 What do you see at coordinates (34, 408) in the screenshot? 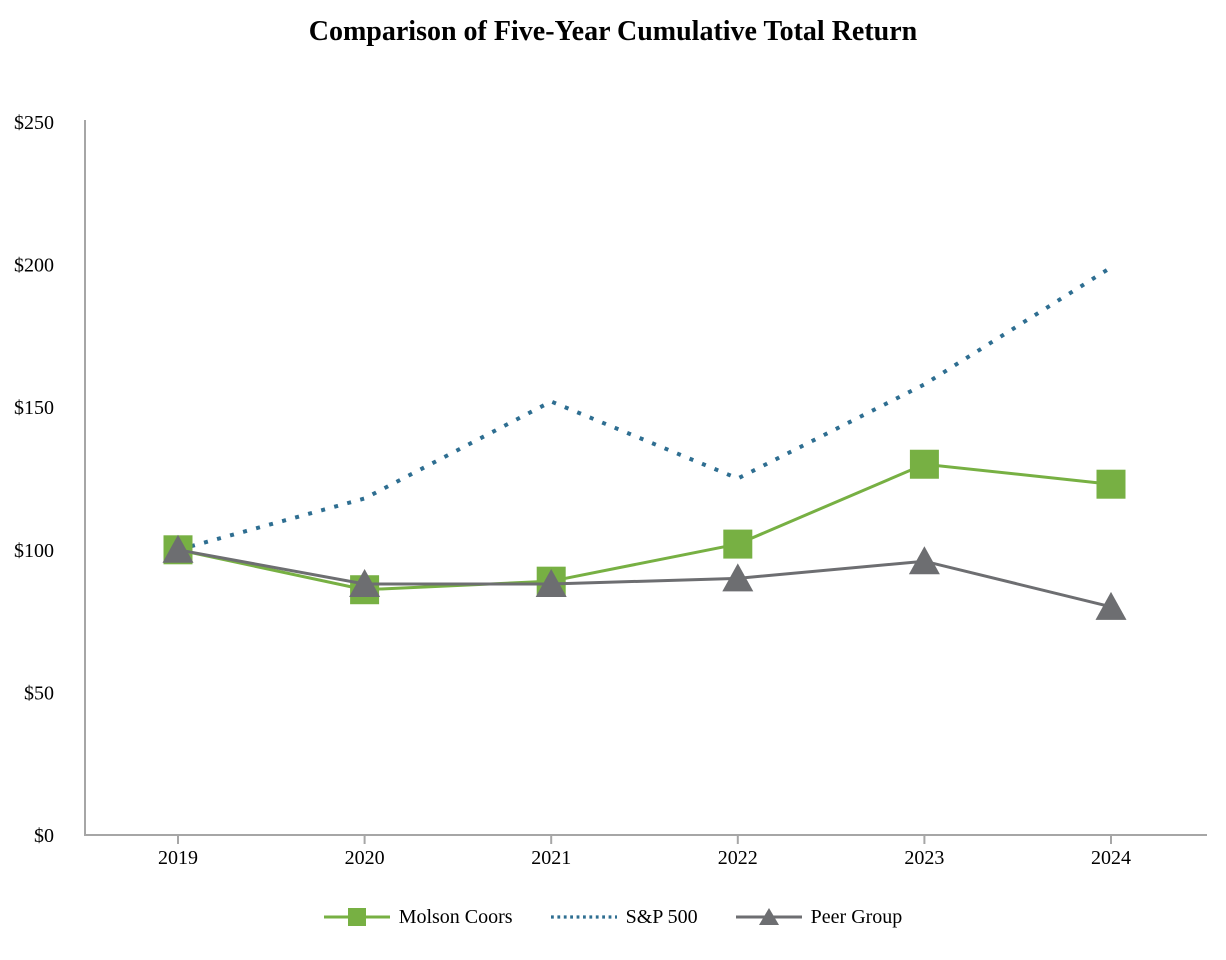
I see `y-axis-label-150: $150` at bounding box center [34, 408].